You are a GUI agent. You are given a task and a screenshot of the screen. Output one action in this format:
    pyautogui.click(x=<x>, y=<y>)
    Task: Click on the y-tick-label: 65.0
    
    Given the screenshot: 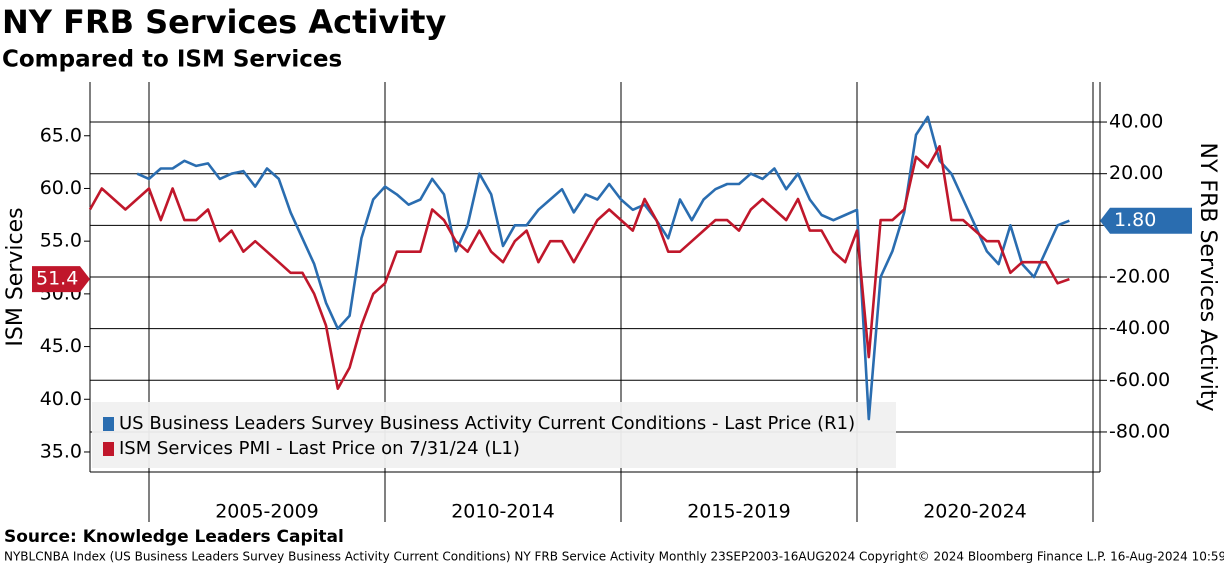 What is the action you would take?
    pyautogui.click(x=61, y=135)
    